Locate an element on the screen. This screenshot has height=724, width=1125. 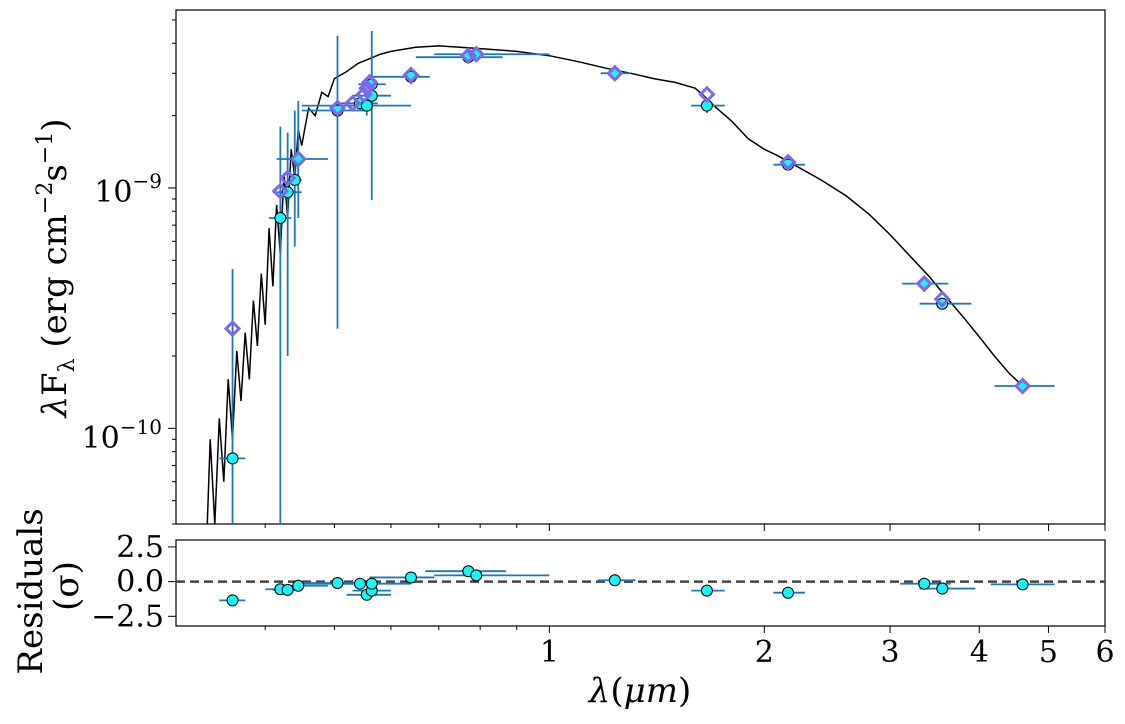
bottom-x-ticks is located at coordinates (685, 629).